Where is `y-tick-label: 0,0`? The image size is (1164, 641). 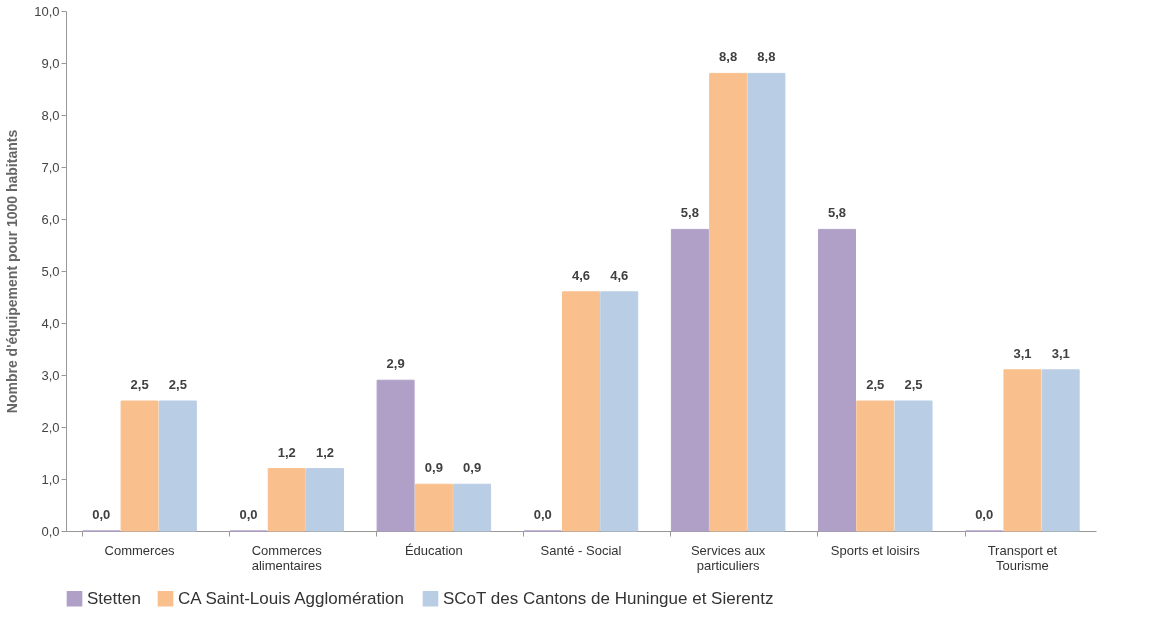 y-tick-label: 0,0 is located at coordinates (50, 531).